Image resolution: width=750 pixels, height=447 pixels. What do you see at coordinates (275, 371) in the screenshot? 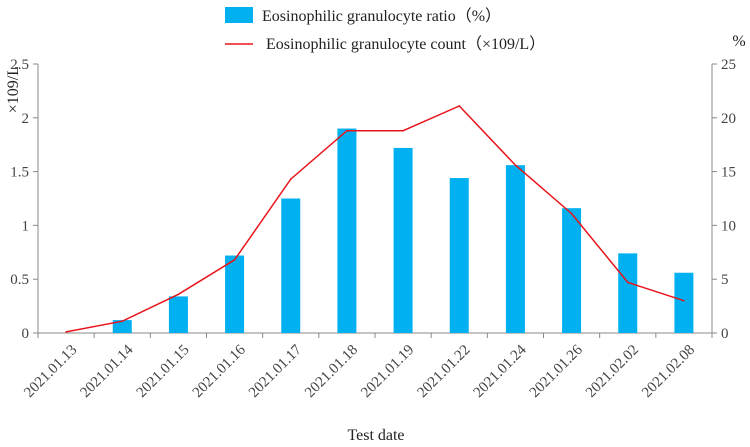
I see `x-tick-label: 2021.01.17` at bounding box center [275, 371].